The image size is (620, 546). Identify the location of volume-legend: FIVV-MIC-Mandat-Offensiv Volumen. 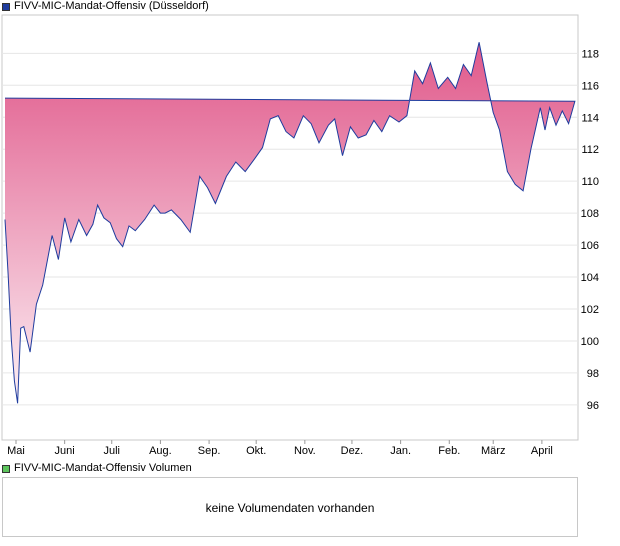
(97, 468).